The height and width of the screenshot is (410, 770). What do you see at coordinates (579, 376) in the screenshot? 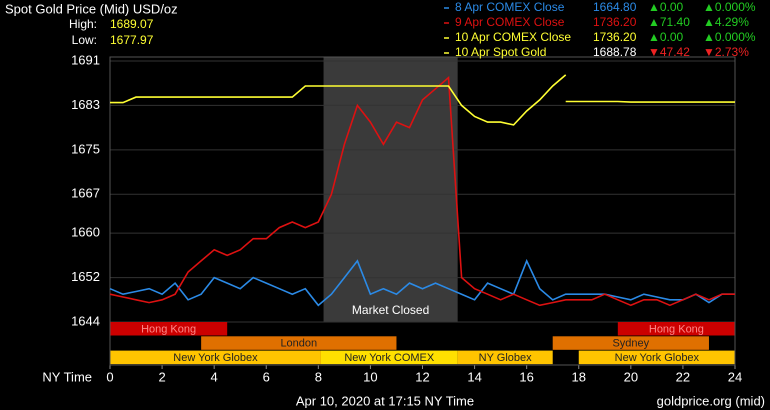
I see `x-tick-label: 18` at bounding box center [579, 376].